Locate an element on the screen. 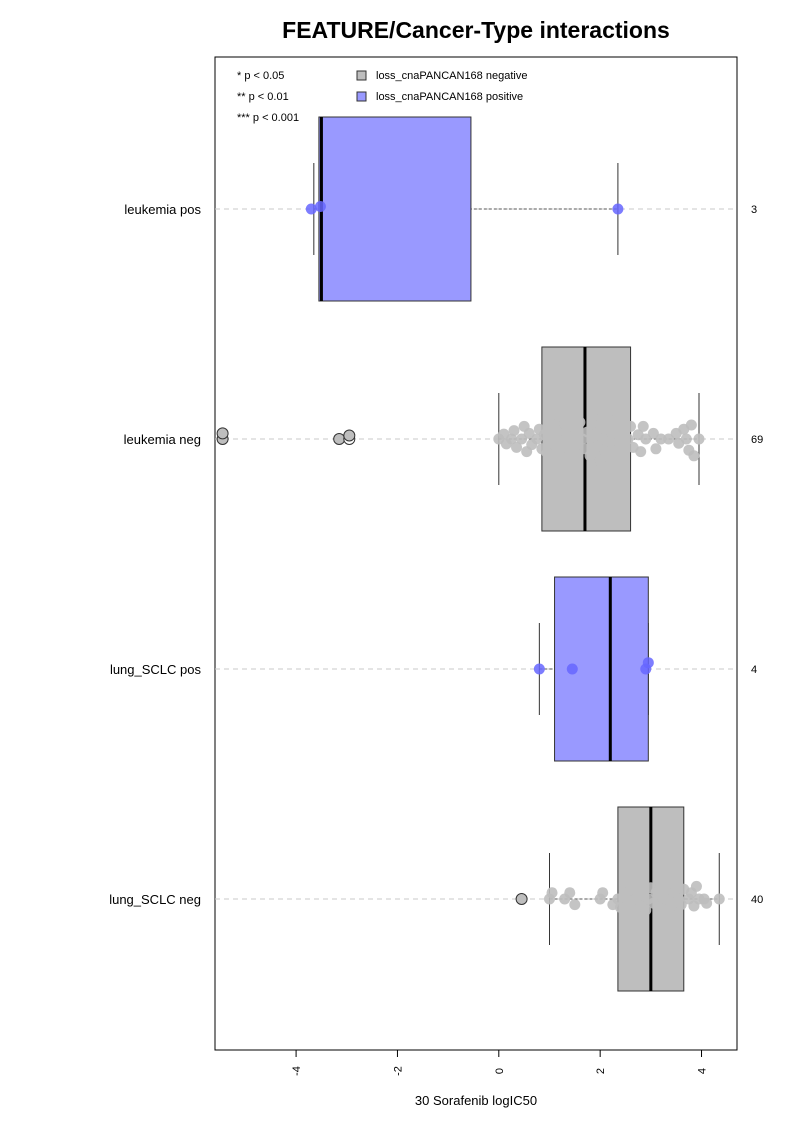  x-axis-label: 30 Sorafenib logIC50 is located at coordinates (476, 1100).